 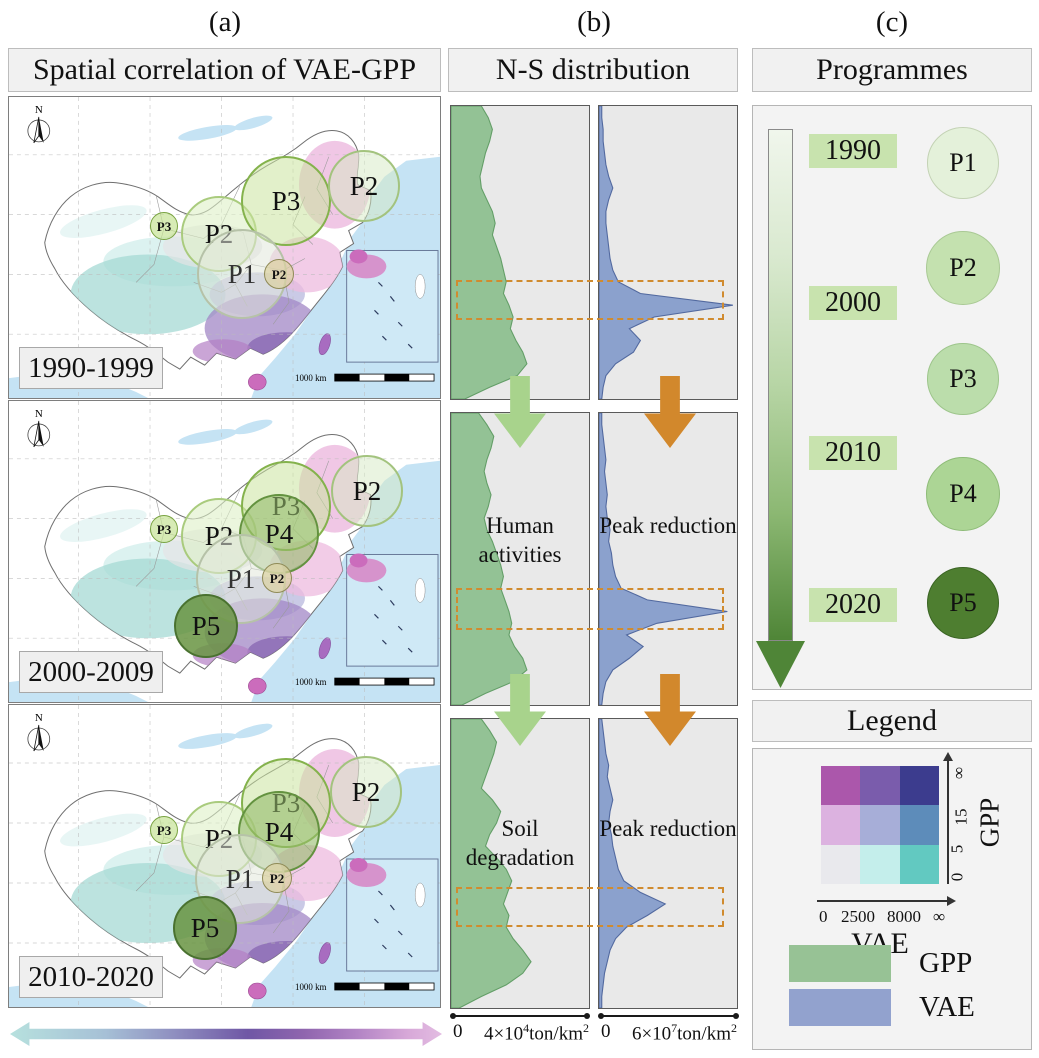 I want to click on programme-circle-p3: P3, so click(x=963, y=379).